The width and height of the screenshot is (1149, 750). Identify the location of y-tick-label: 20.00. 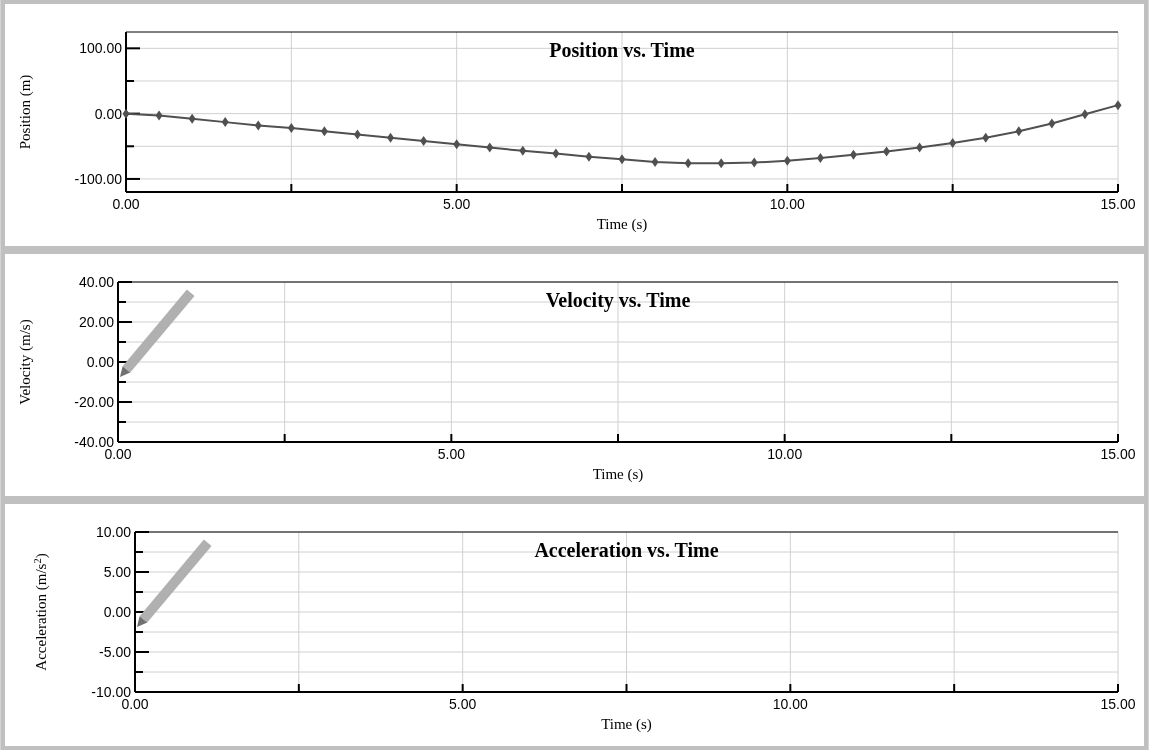
(96, 322).